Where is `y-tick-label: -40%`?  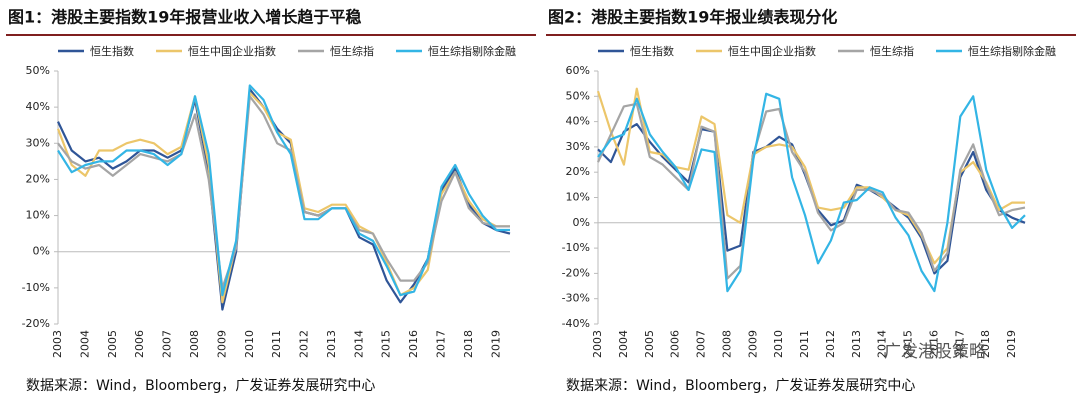 y-tick-label: -40% is located at coordinates (576, 323).